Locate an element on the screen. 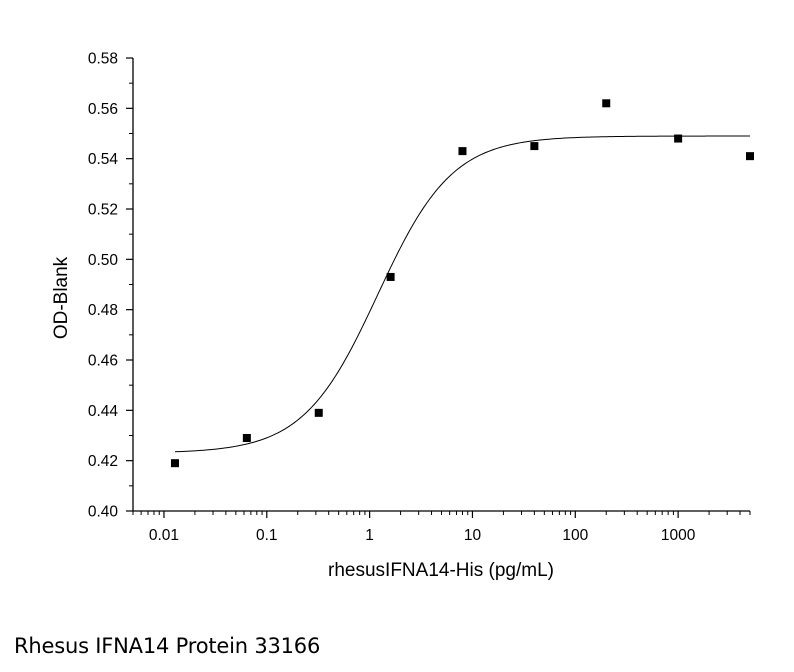 This screenshot has width=794, height=672. y-tick-label: 0.40 is located at coordinates (103, 512).